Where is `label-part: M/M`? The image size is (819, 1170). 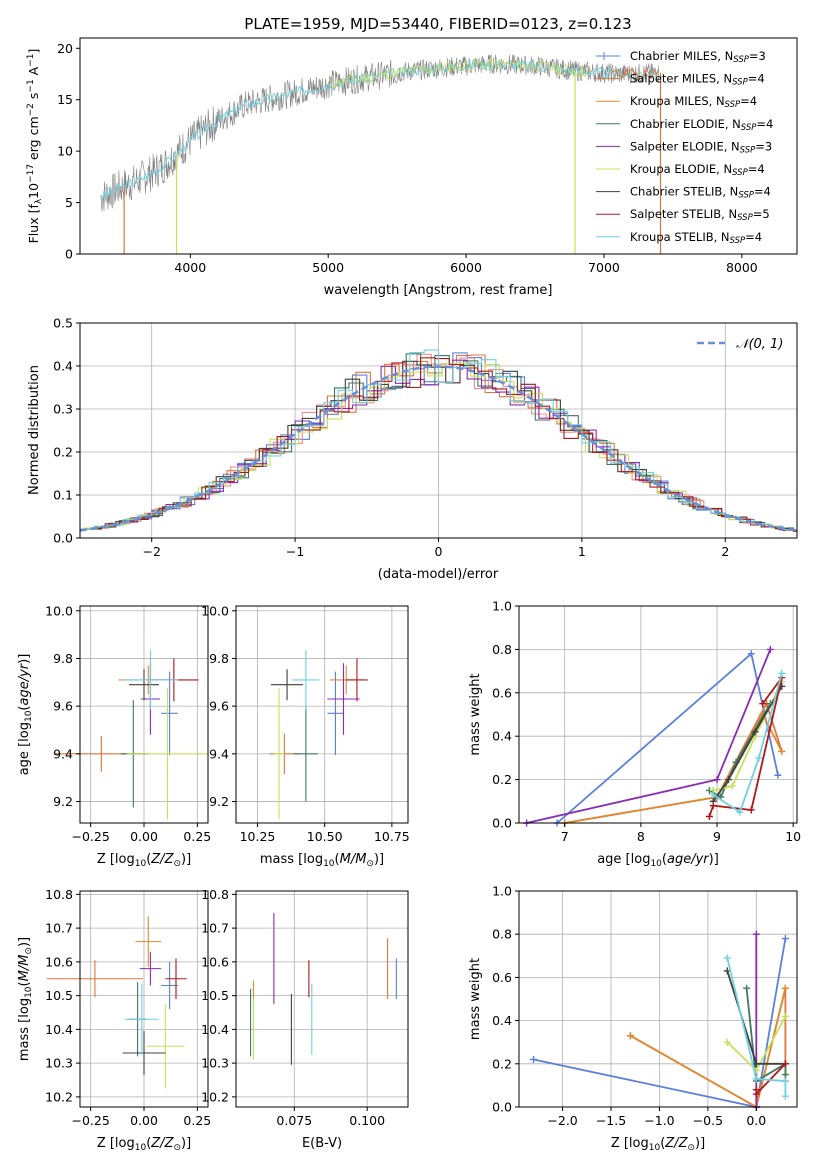 label-part: M/M is located at coordinates (353, 859).